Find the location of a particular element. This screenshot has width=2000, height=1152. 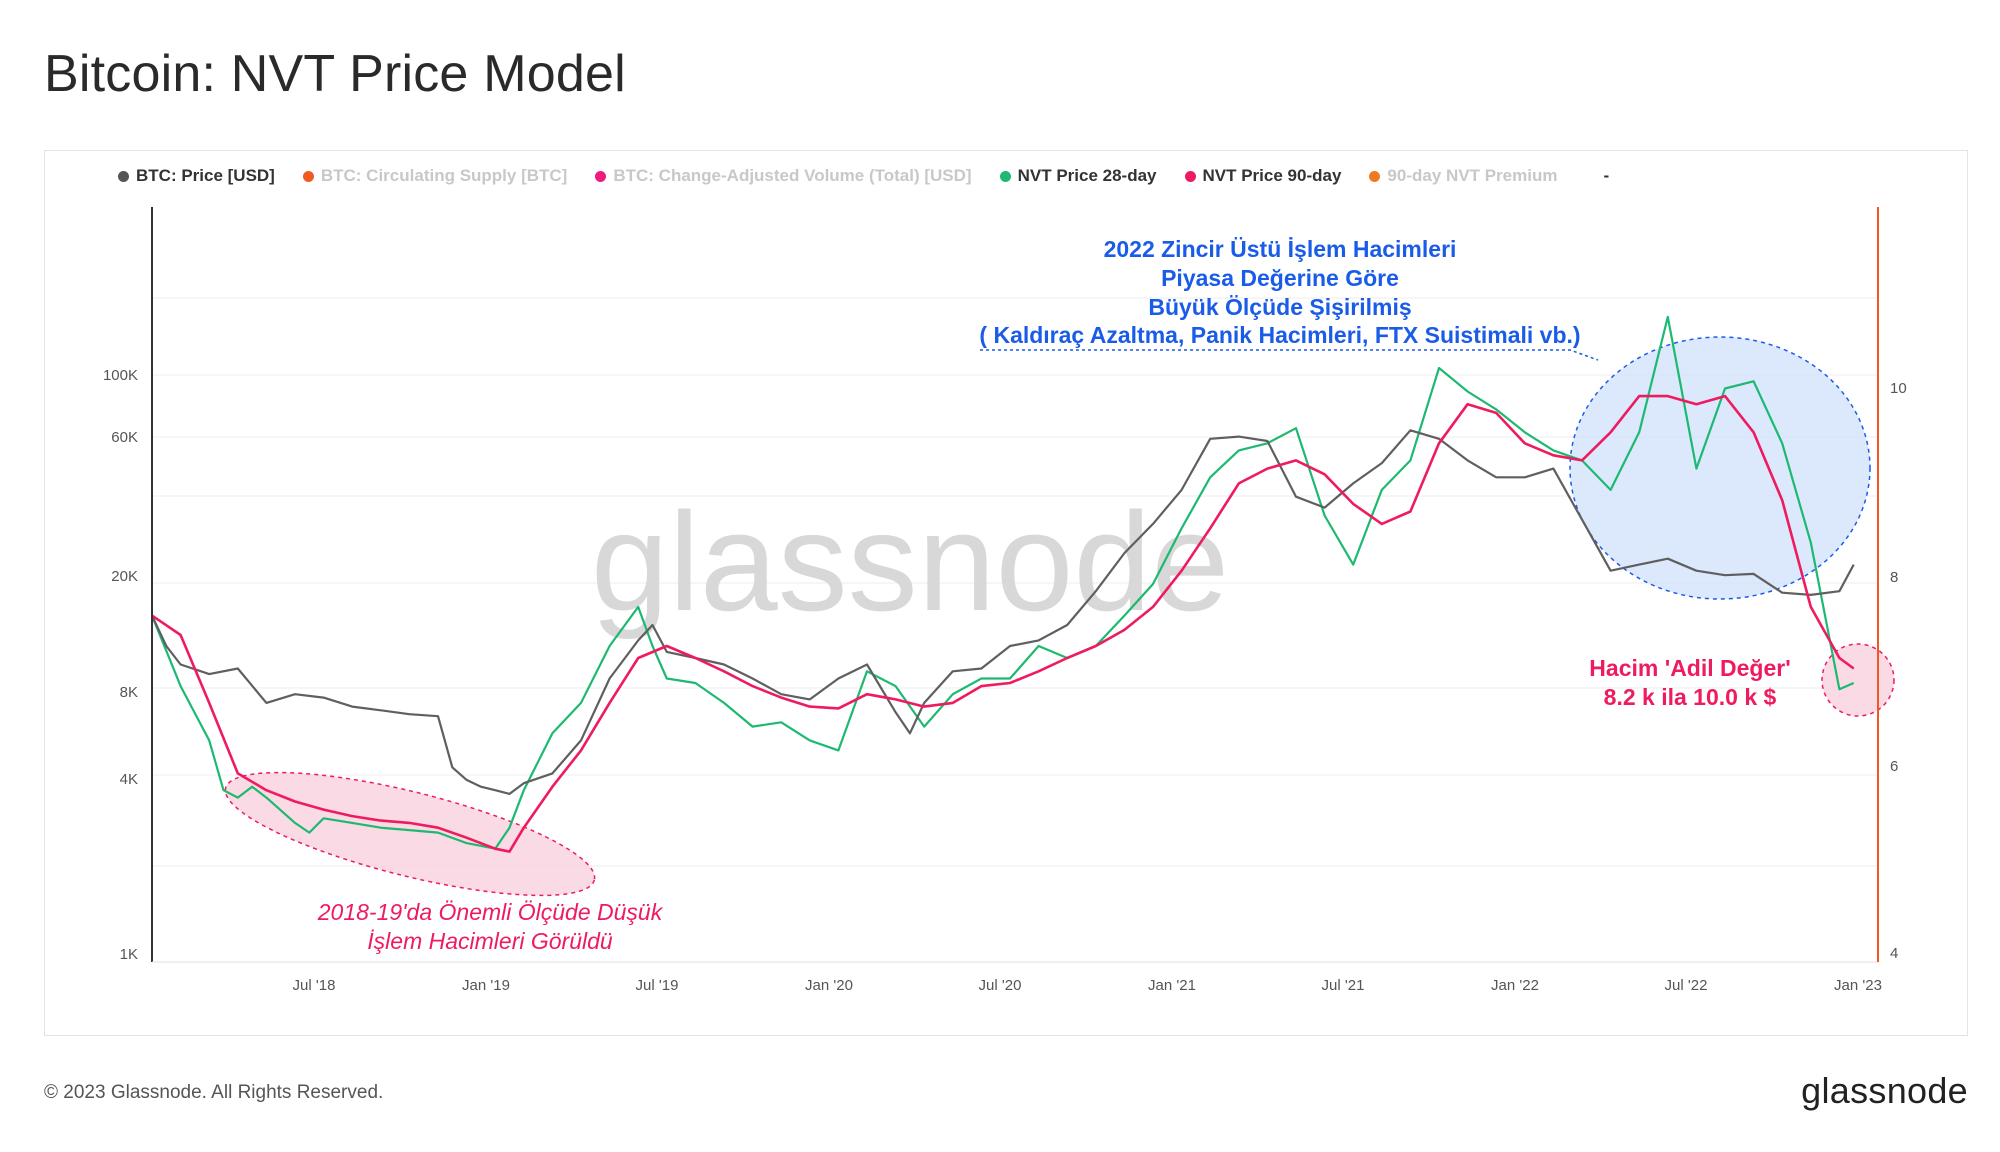

x-tick: Jul '18 is located at coordinates (314, 985).